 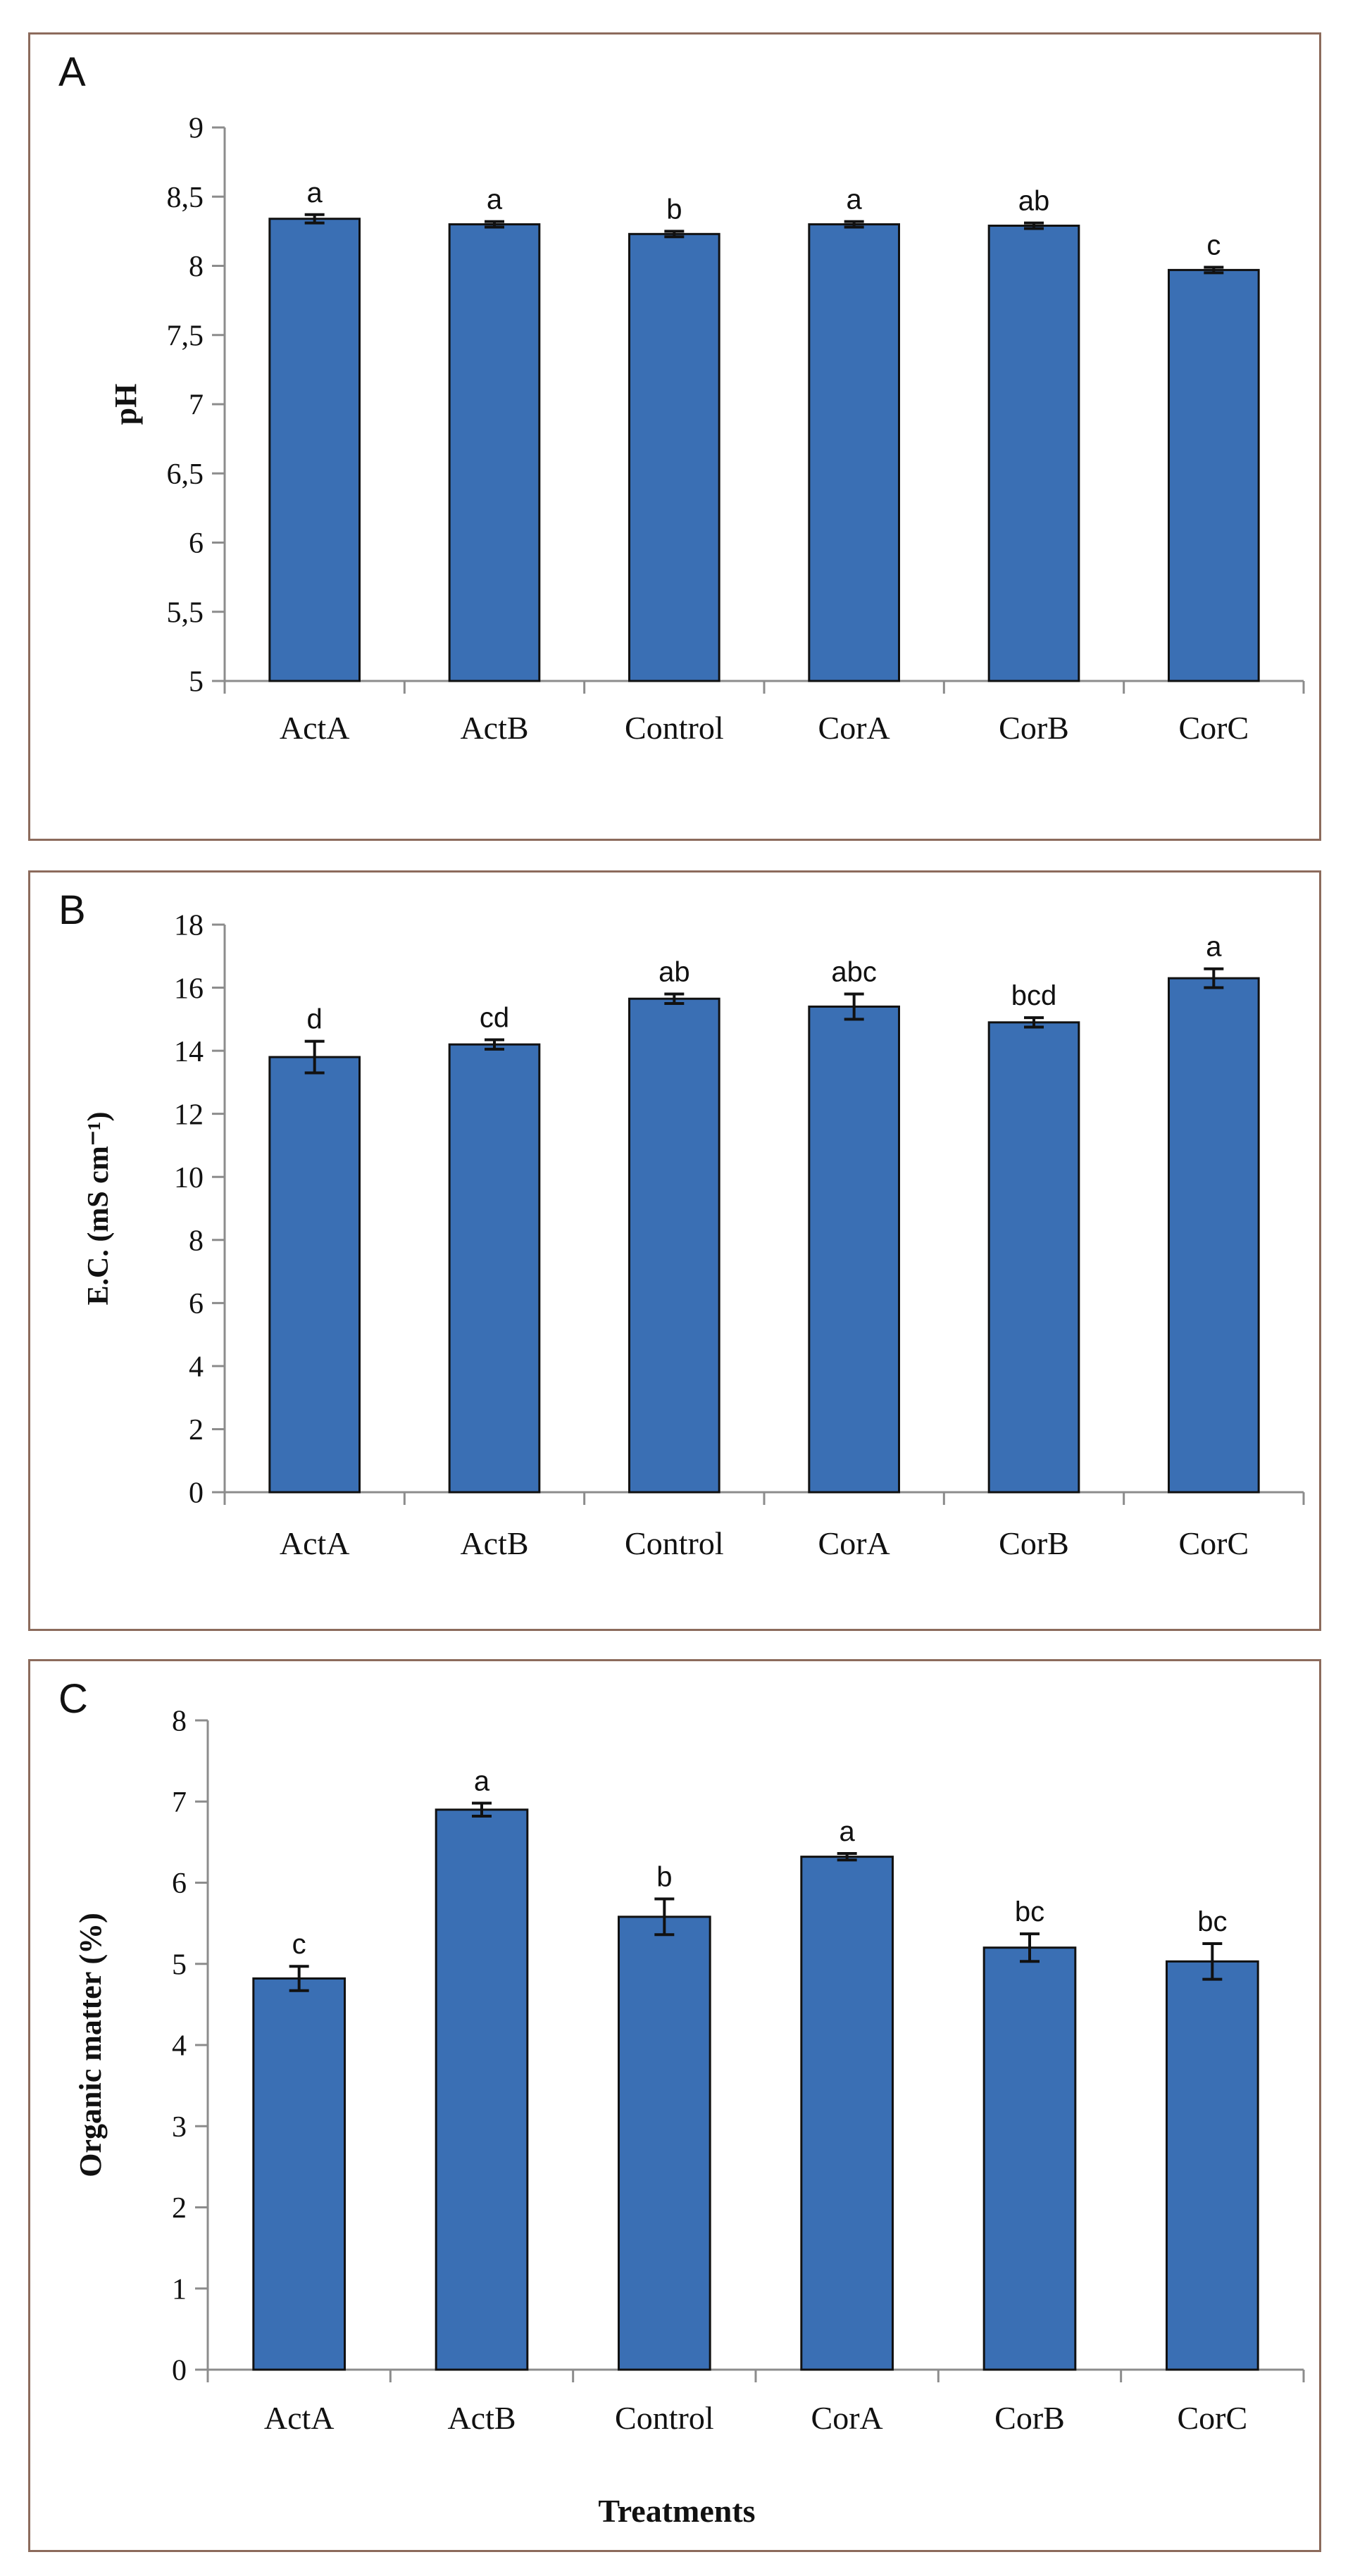 I want to click on significance-letter: d, so click(x=315, y=1019).